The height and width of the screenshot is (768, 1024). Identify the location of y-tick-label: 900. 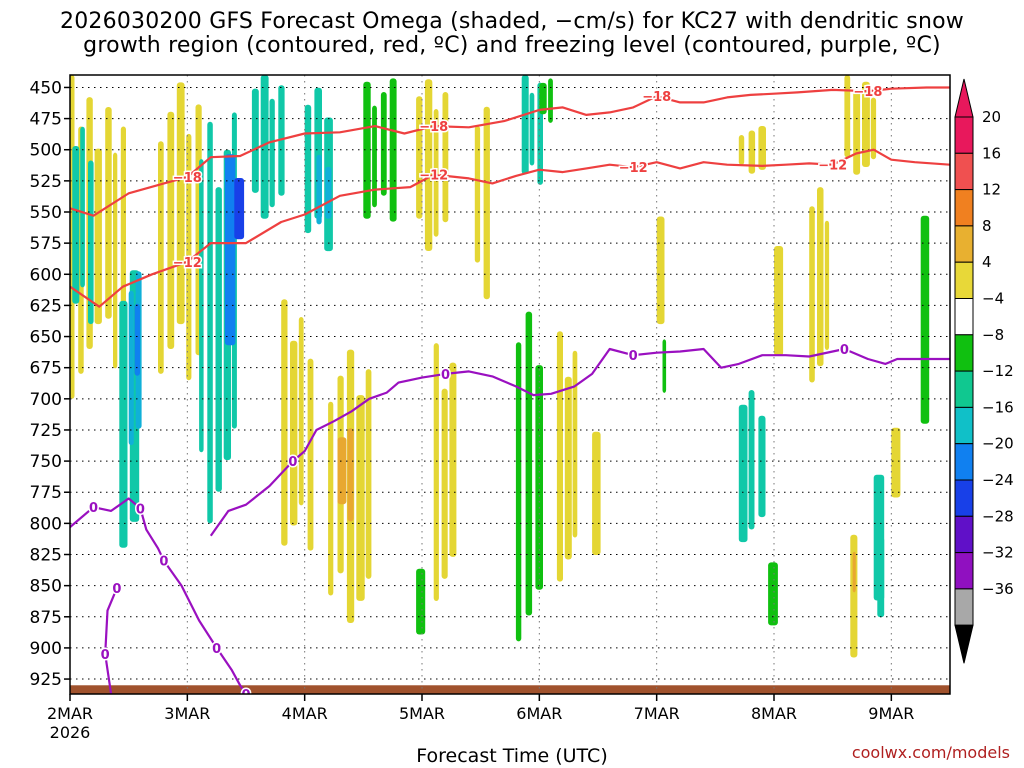
(46, 649).